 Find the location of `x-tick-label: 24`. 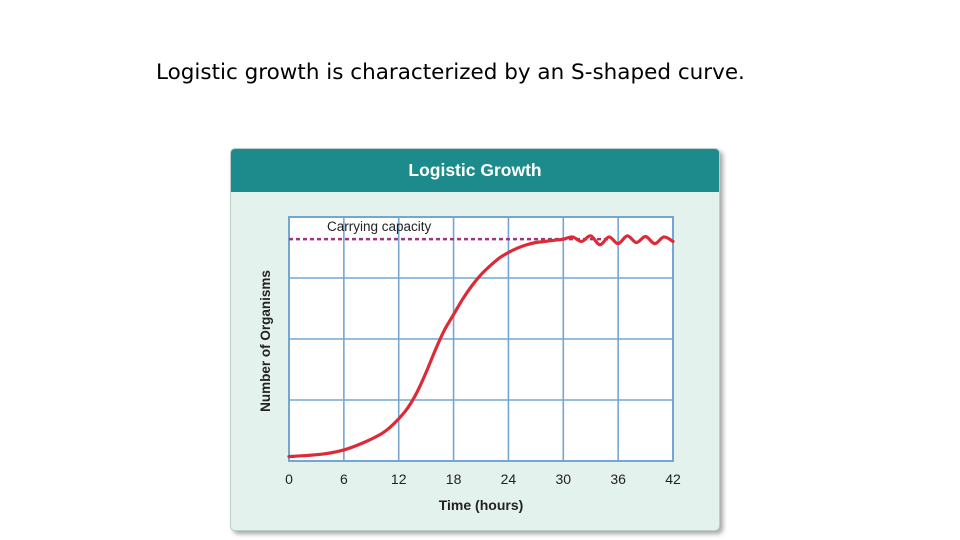

x-tick-label: 24 is located at coordinates (509, 479).